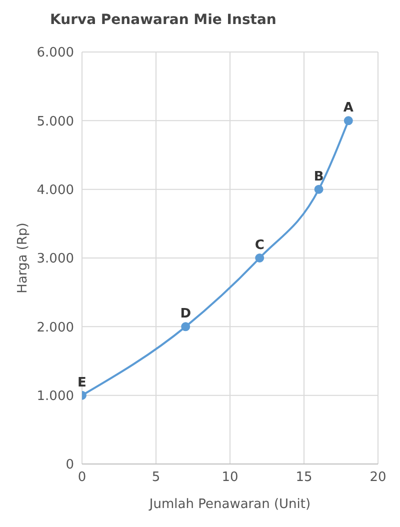 The image size is (400, 527). Describe the element at coordinates (229, 504) in the screenshot. I see `x-axis-title: Jumlah Penawaran (Unit)` at that location.